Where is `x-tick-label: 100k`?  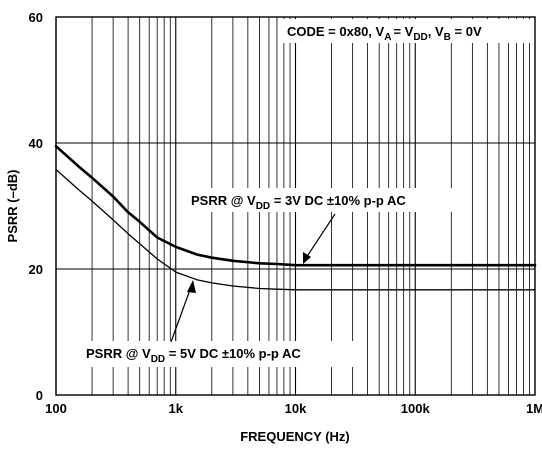
x-tick-label: 100k is located at coordinates (416, 408).